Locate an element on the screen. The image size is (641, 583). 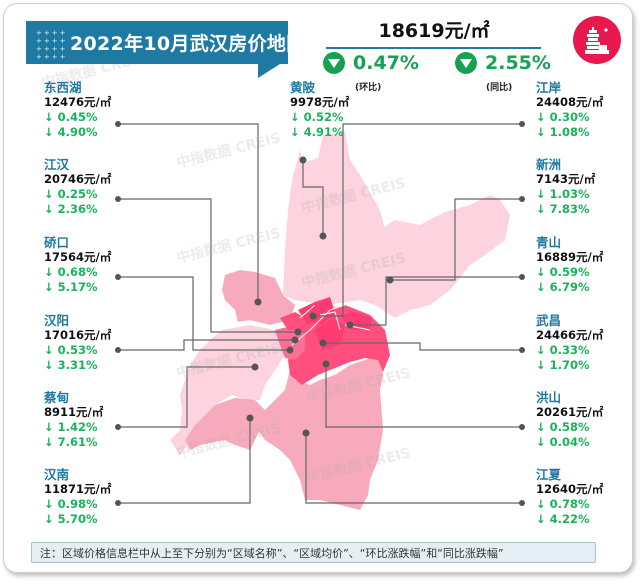
pagoda-icon is located at coordinates (597, 40).